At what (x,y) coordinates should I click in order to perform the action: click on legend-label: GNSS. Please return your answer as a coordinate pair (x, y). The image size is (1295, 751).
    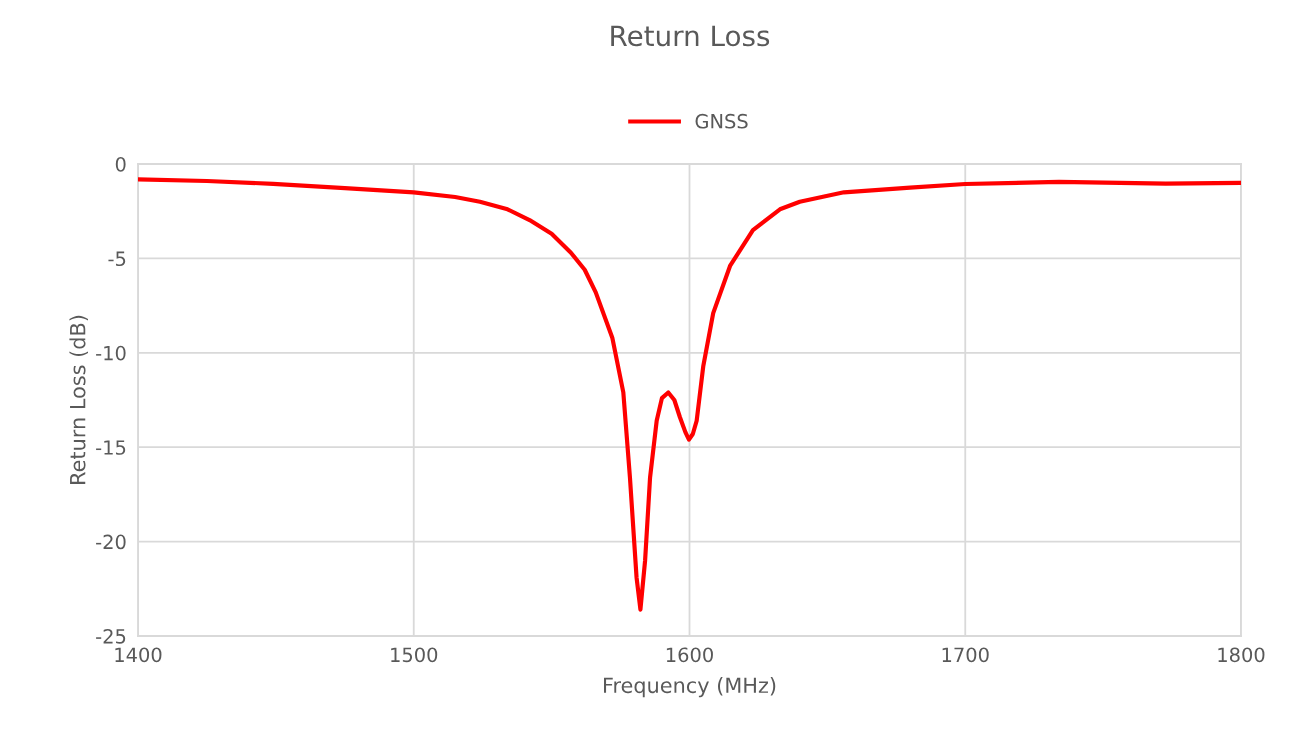
    Looking at the image, I should click on (721, 121).